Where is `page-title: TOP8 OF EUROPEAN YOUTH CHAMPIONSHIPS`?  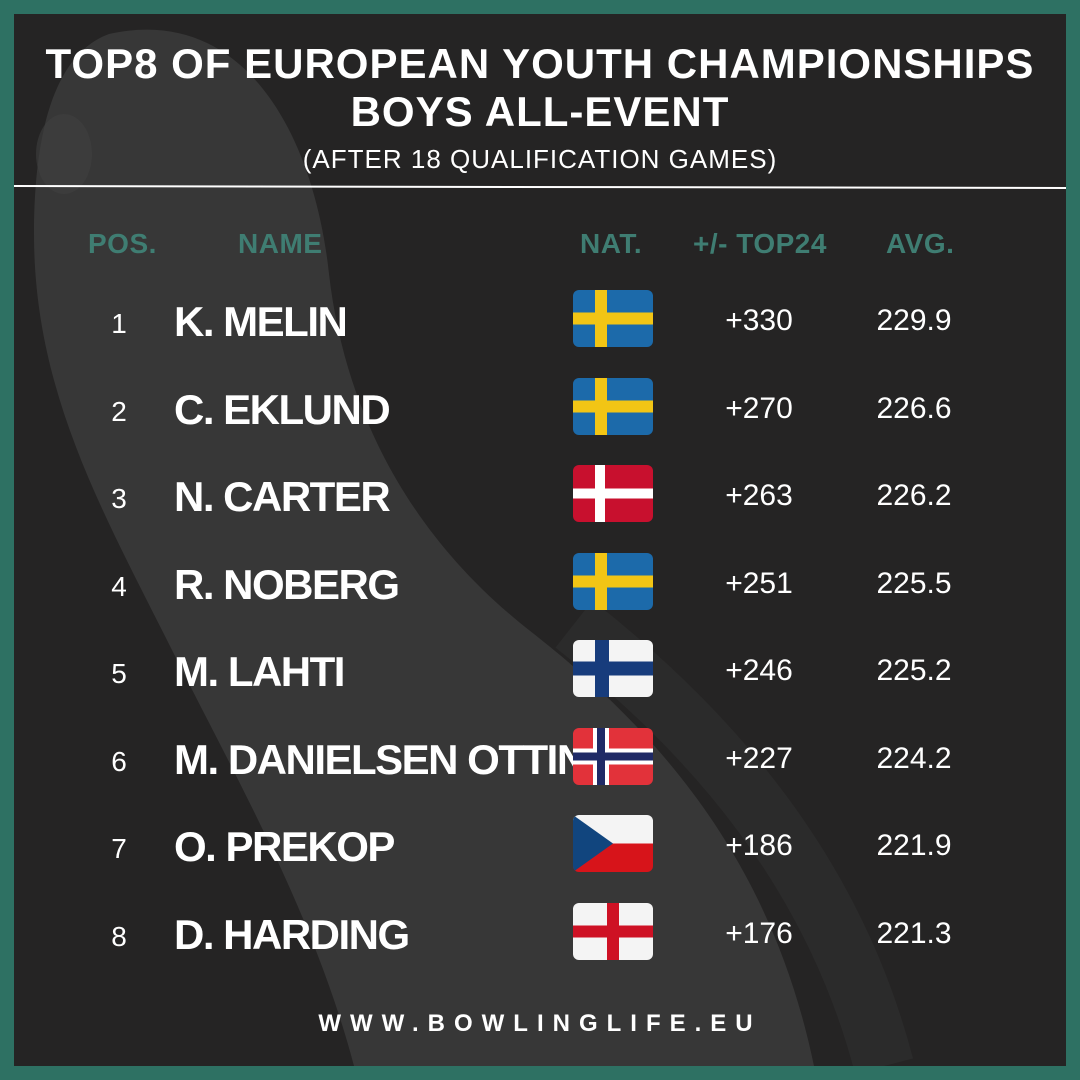
page-title: TOP8 OF EUROPEAN YOUTH CHAMPIONSHIPS is located at coordinates (540, 63).